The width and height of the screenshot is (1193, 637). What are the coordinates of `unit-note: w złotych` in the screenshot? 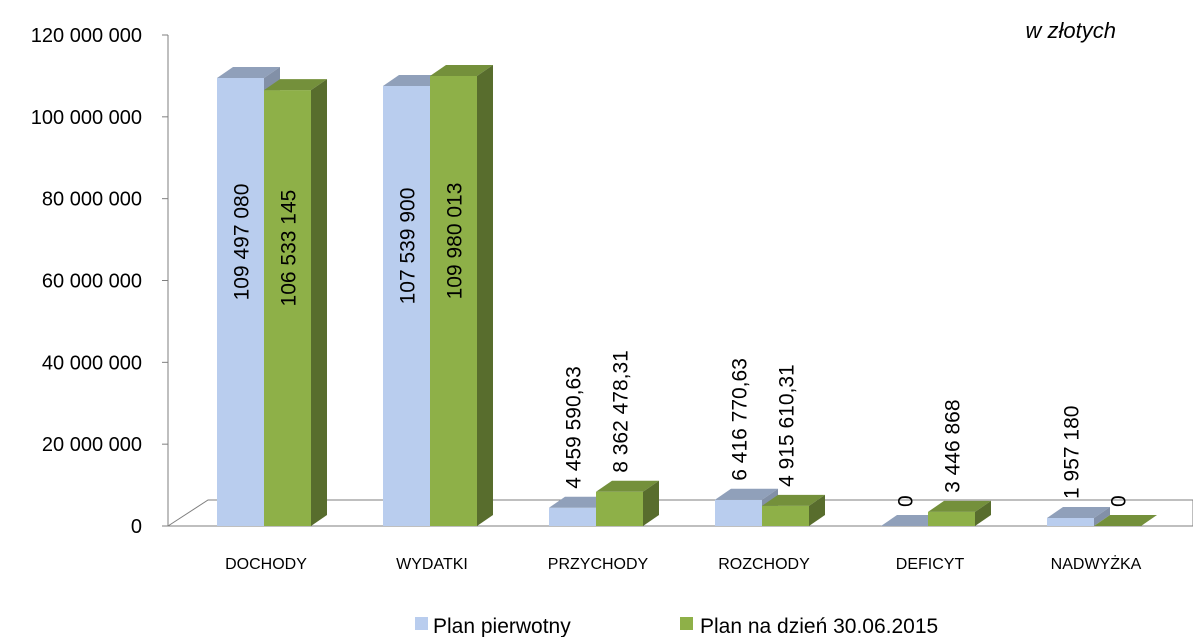 It's located at (1071, 30).